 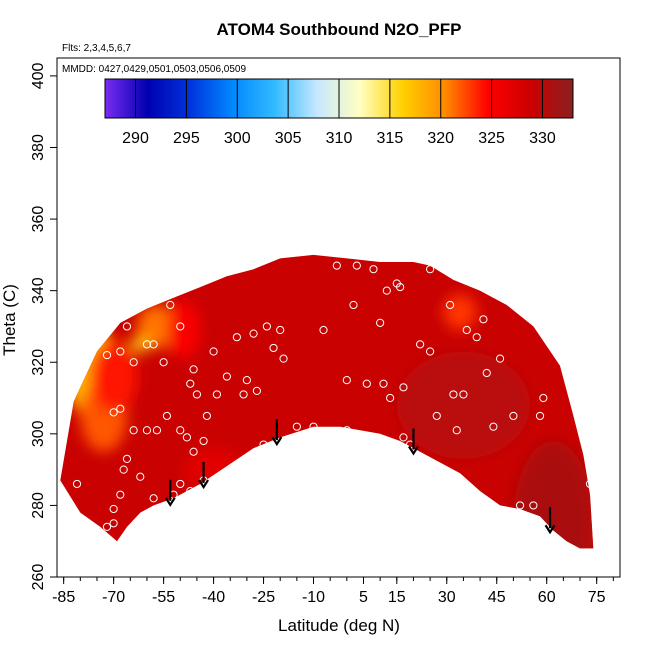 I want to click on y-tick-label: 400, so click(x=38, y=75).